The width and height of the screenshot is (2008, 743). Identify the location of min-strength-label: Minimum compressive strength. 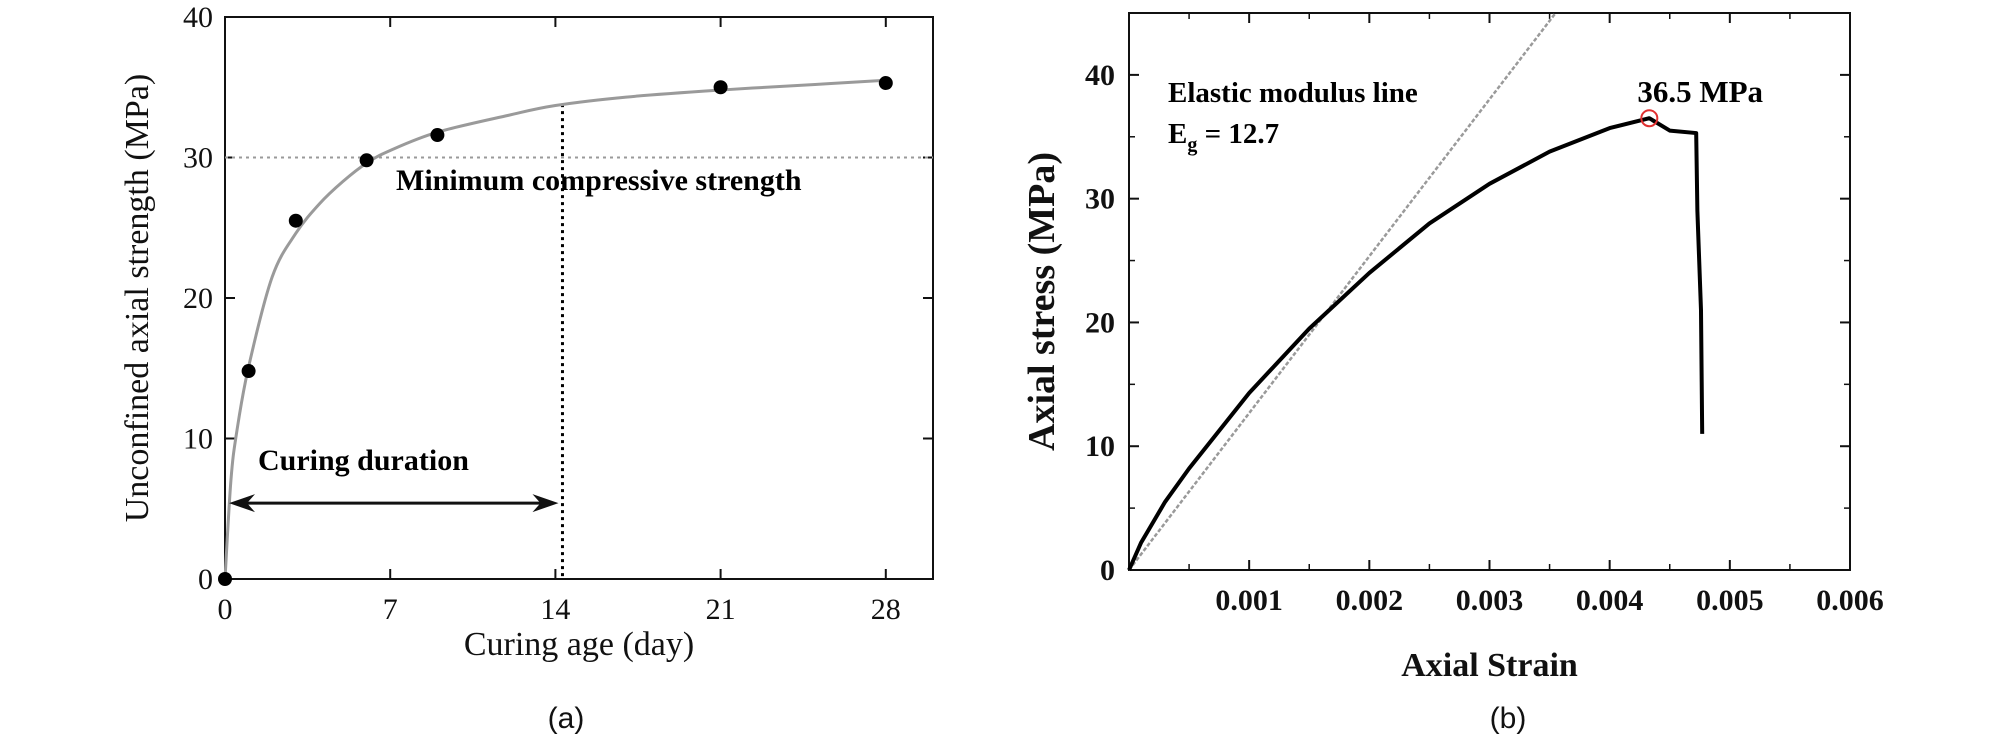
(599, 180).